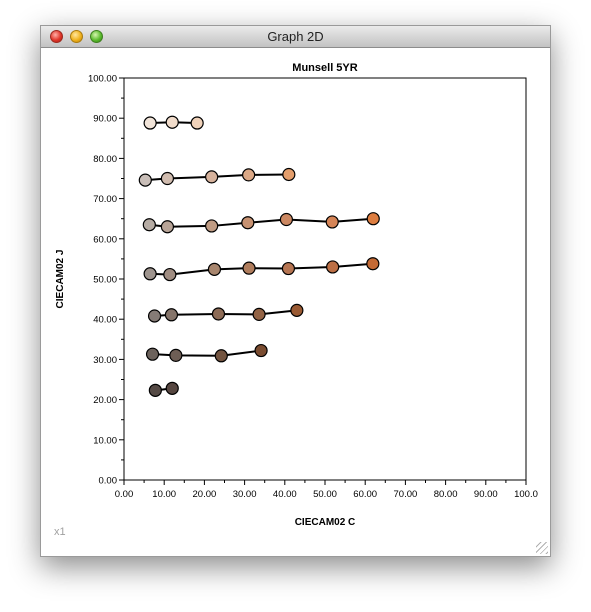  I want to click on minimize-button, so click(76, 36).